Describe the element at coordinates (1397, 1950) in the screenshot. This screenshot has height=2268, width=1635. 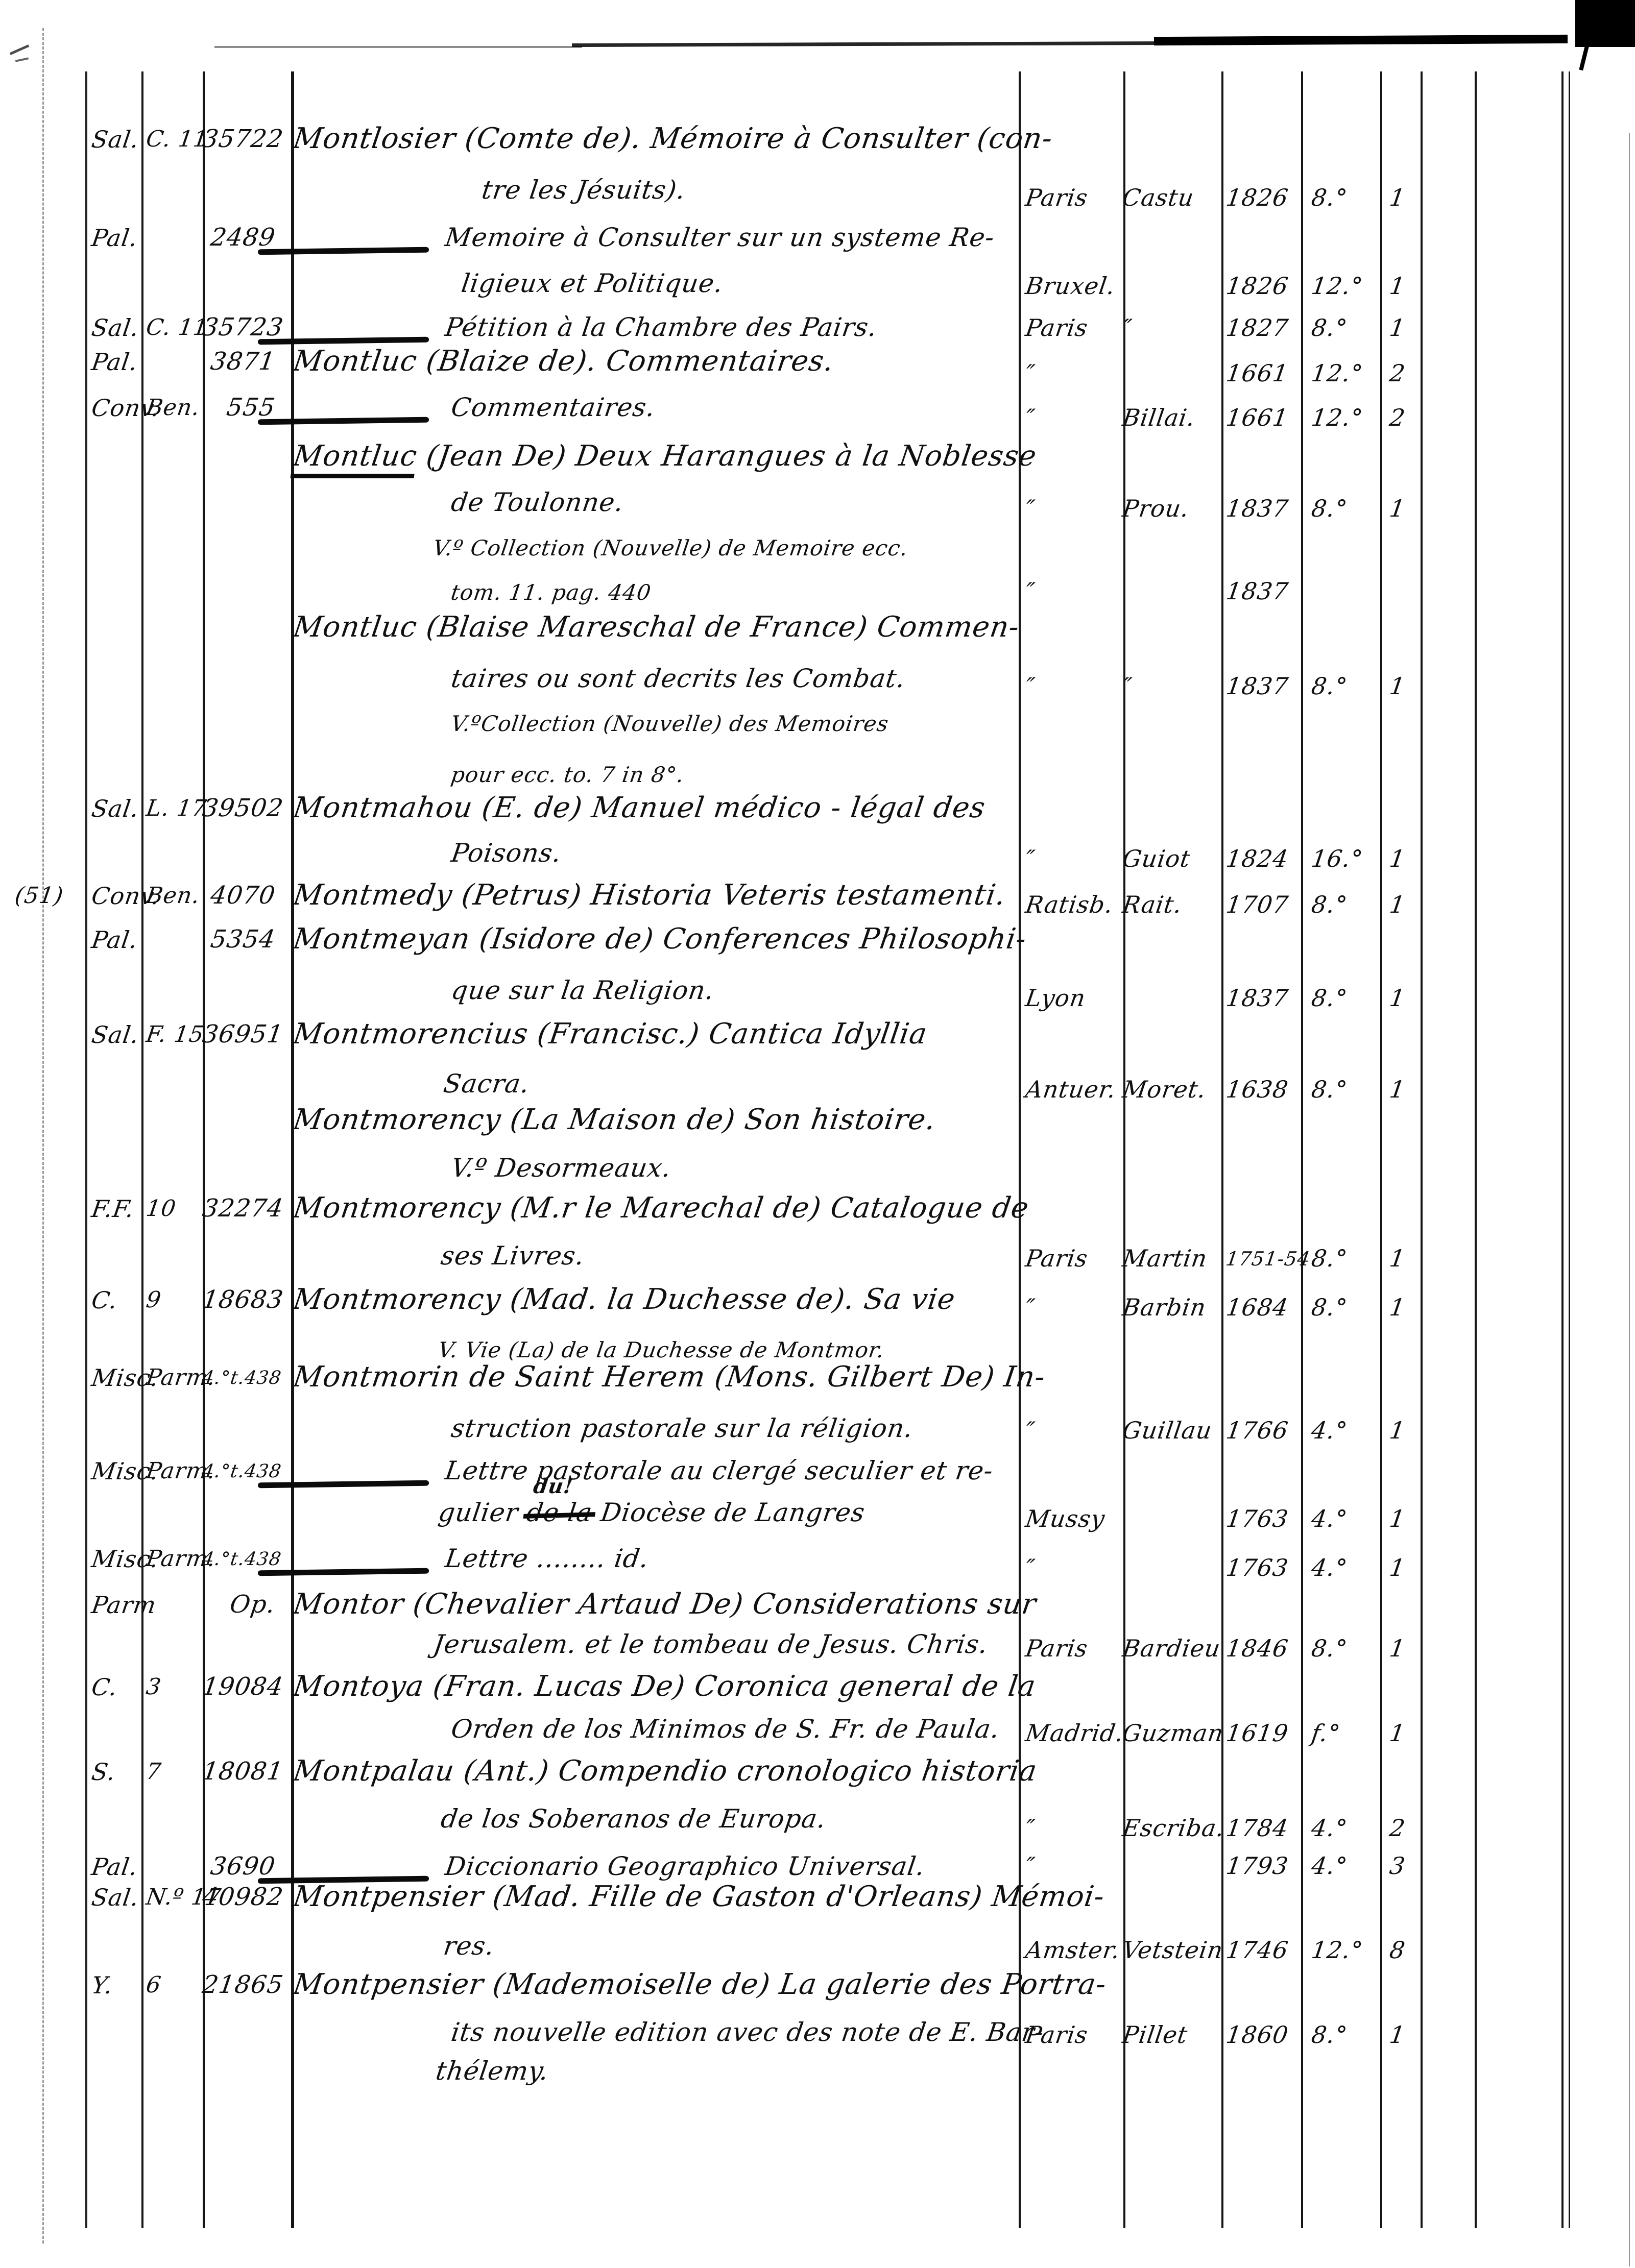
I see `entry-copies: 8` at that location.